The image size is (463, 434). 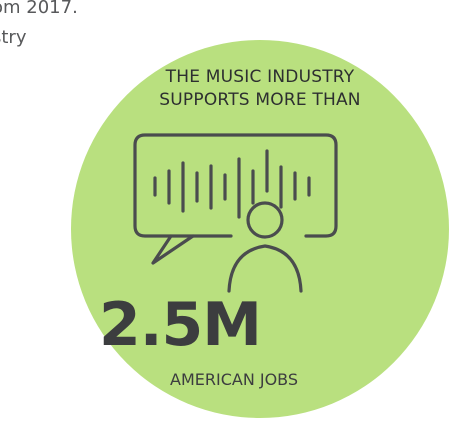 What do you see at coordinates (180, 325) in the screenshot?
I see `big-number-stat: 2.5M` at bounding box center [180, 325].